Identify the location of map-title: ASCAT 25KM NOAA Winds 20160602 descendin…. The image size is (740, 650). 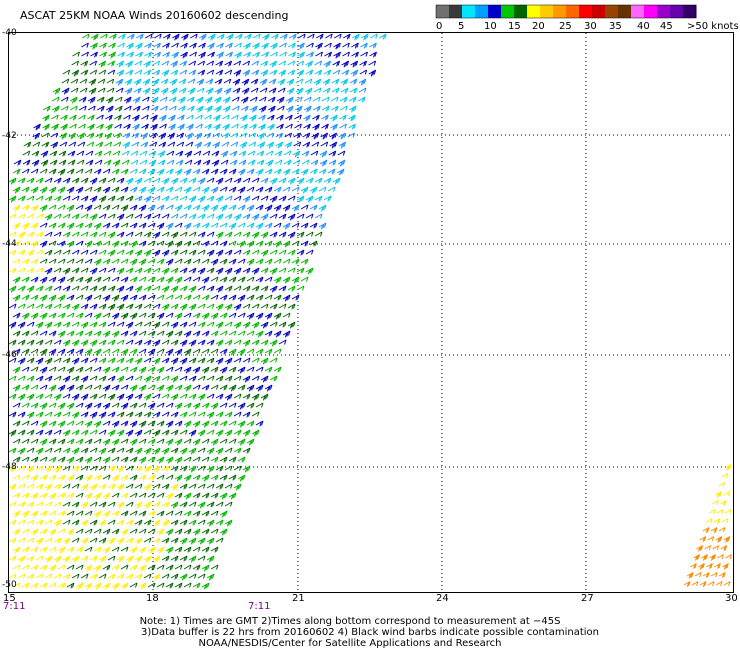
(154, 15).